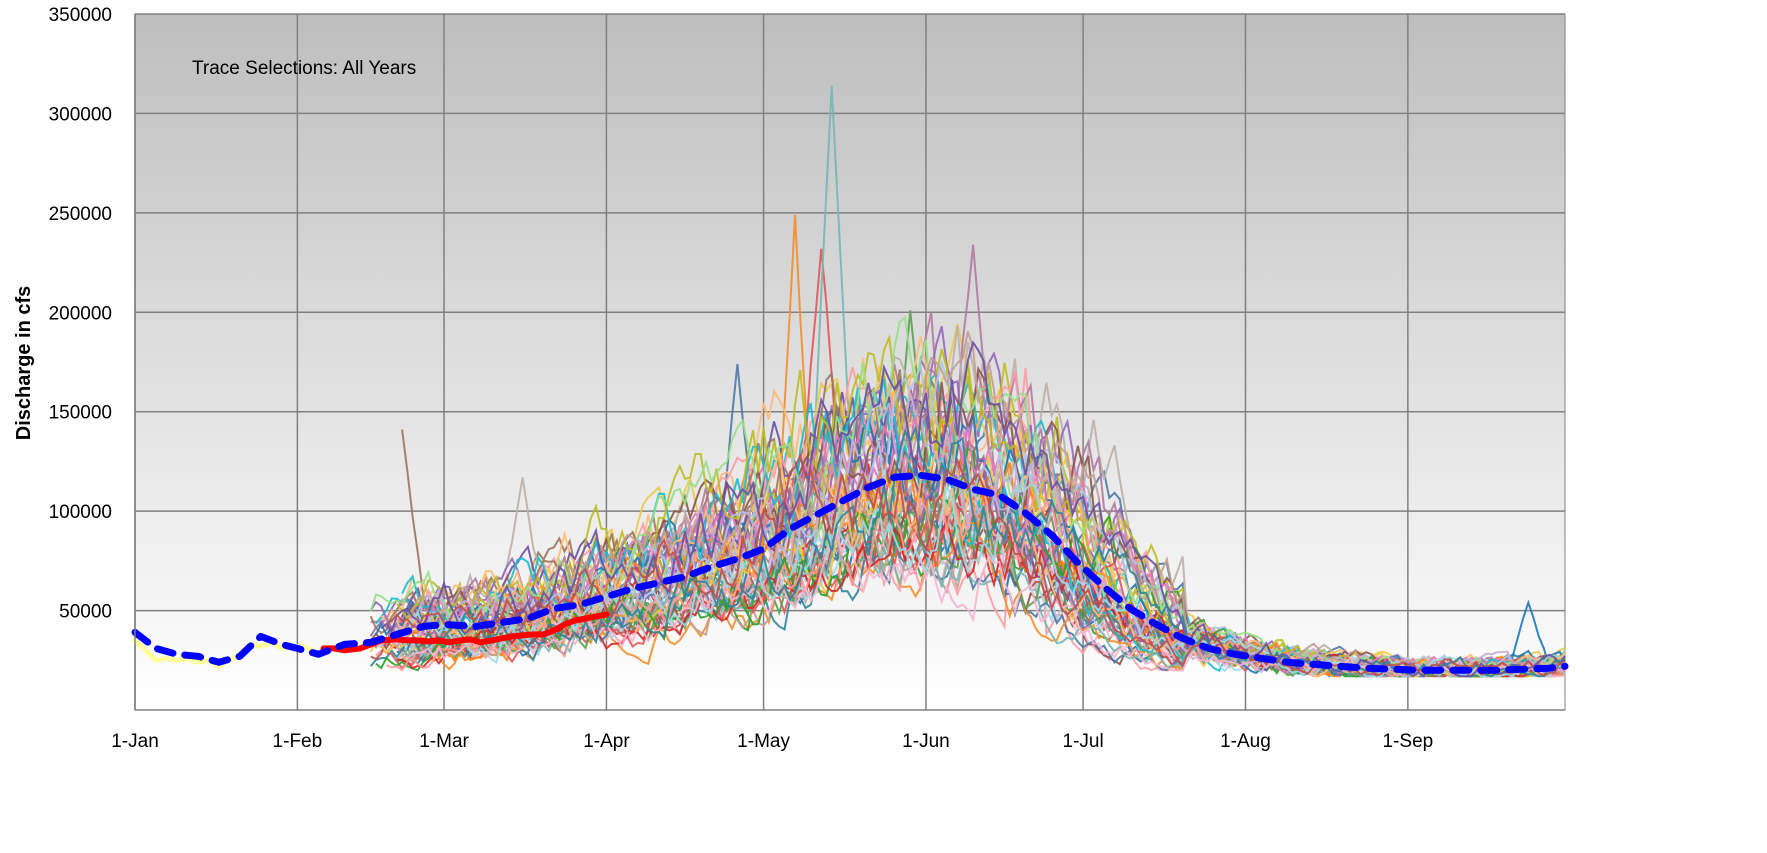 Image resolution: width=1767 pixels, height=853 pixels. I want to click on y-tick-label: 350000, so click(80, 15).